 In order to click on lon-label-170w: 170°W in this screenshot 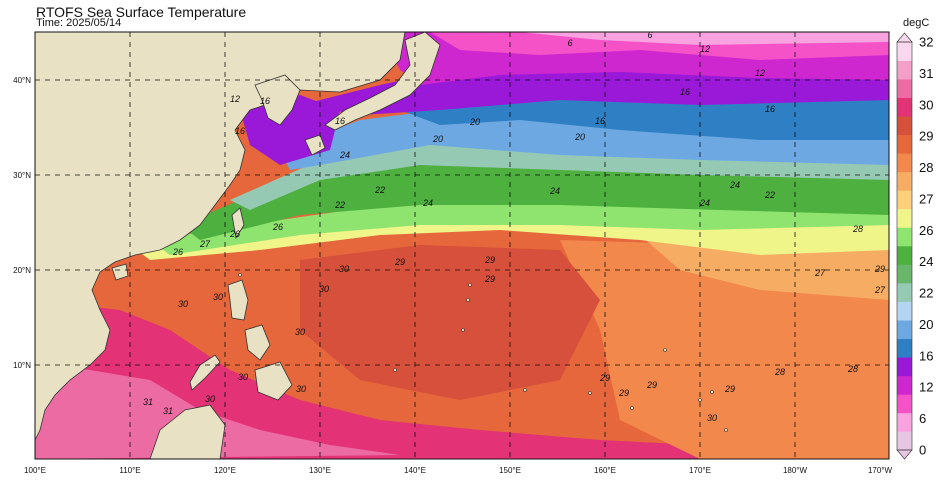, I will do `click(880, 470)`.